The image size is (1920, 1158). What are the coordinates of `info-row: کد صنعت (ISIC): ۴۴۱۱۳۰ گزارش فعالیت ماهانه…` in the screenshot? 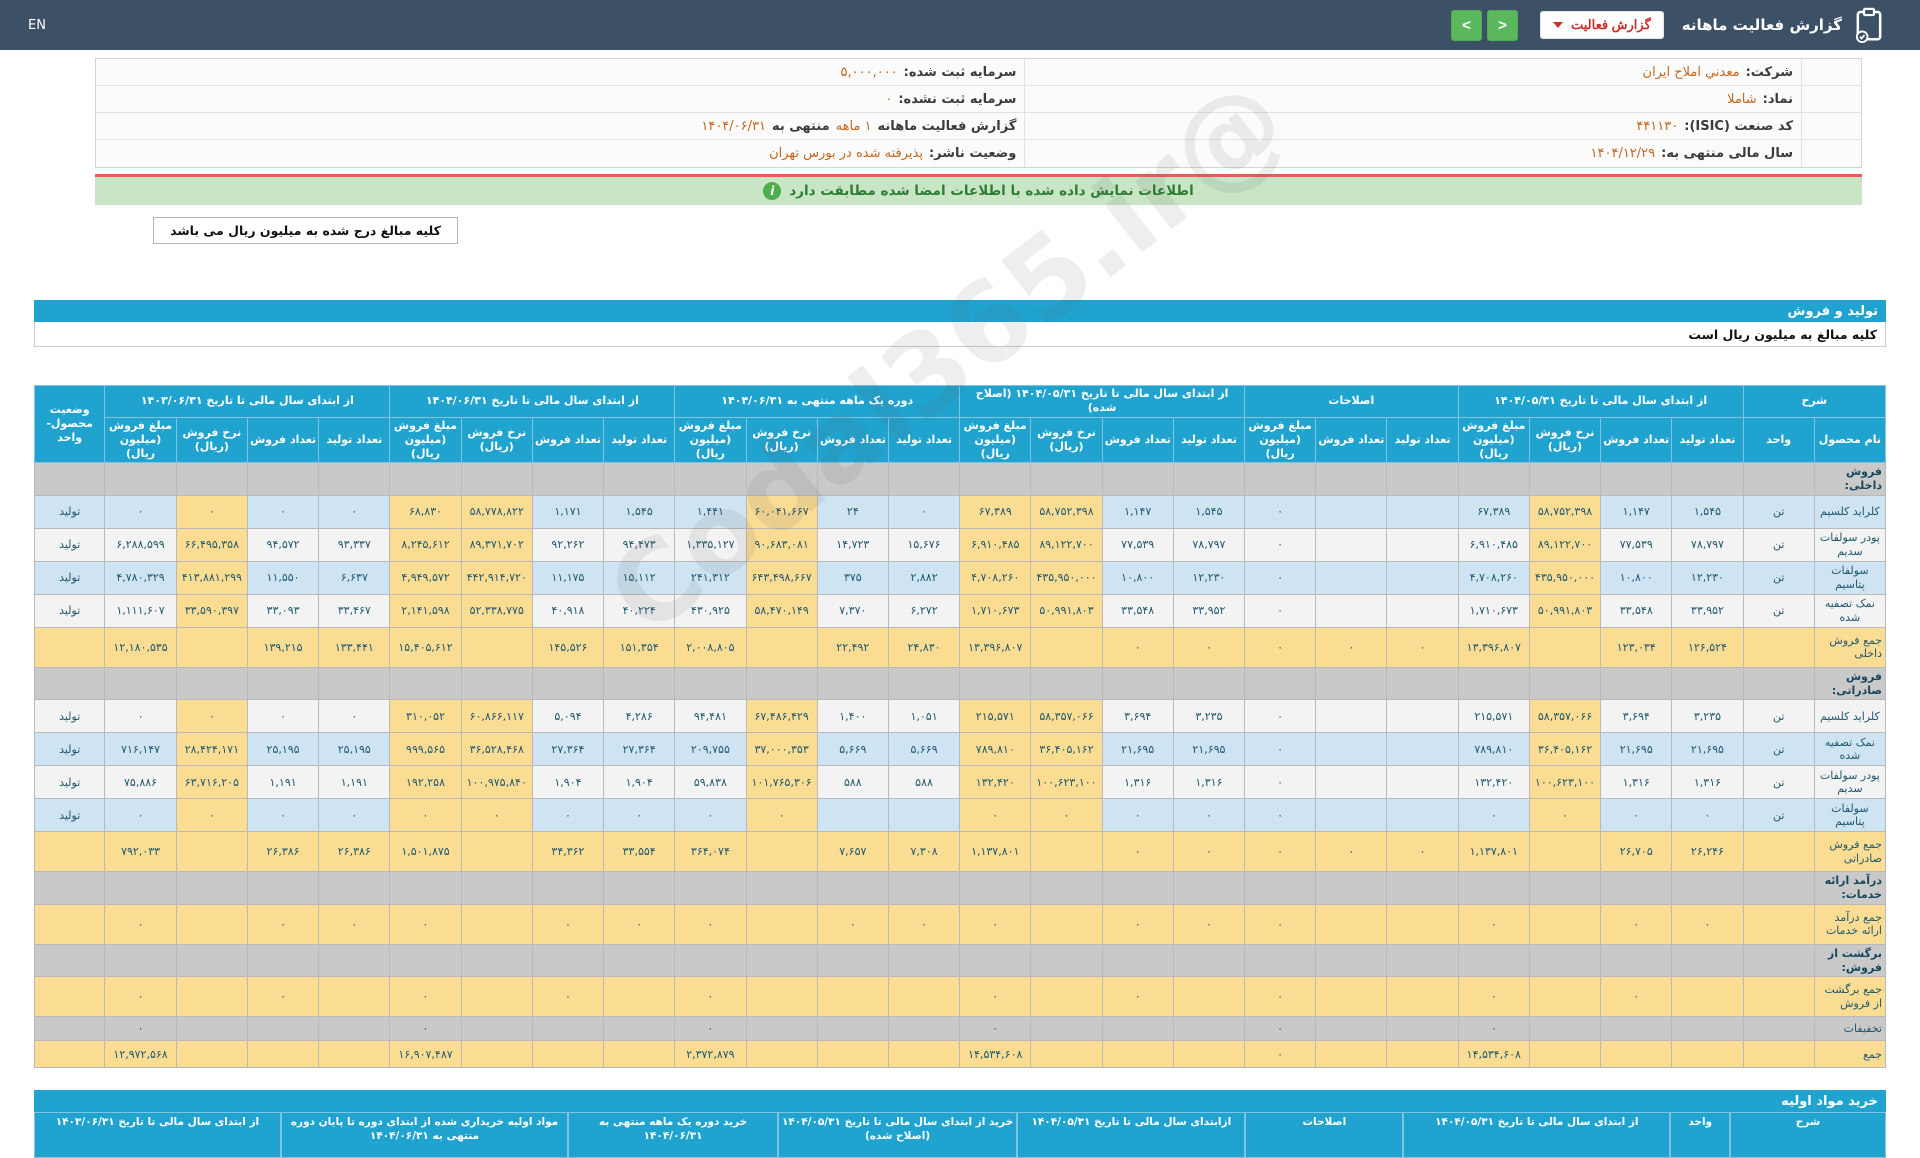 It's located at (978, 126).